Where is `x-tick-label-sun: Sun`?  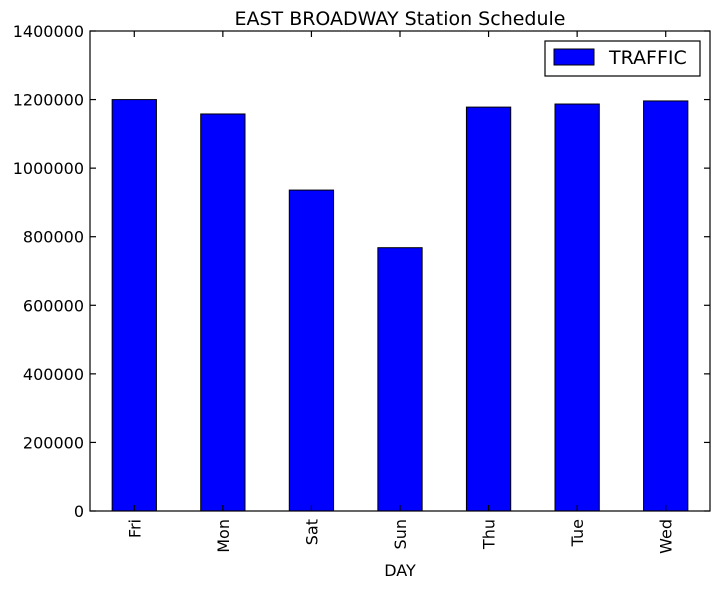 x-tick-label-sun: Sun is located at coordinates (400, 534).